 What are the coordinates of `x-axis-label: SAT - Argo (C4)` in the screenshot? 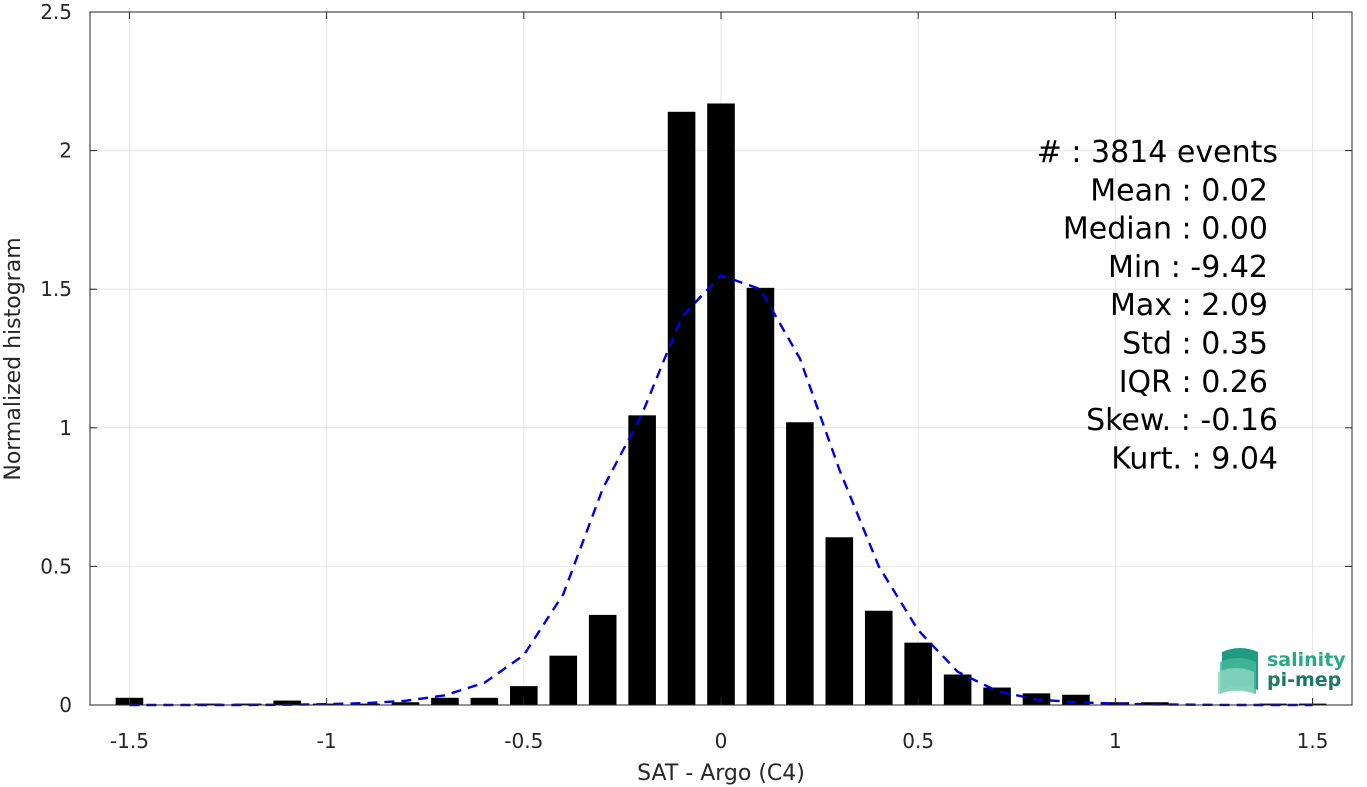 It's located at (721, 773).